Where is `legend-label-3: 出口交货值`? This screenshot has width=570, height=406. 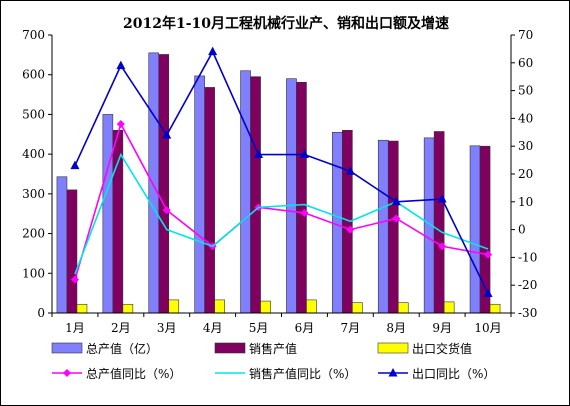 legend-label-3: 出口交货值 is located at coordinates (442, 348).